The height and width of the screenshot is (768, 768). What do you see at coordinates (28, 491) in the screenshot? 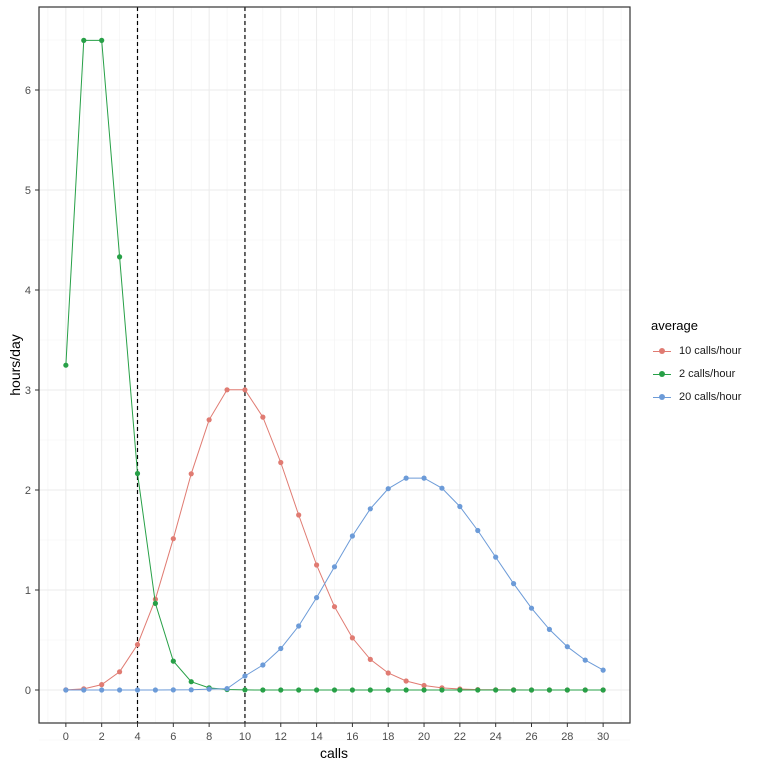
I see `y-tick-label: 2` at bounding box center [28, 491].